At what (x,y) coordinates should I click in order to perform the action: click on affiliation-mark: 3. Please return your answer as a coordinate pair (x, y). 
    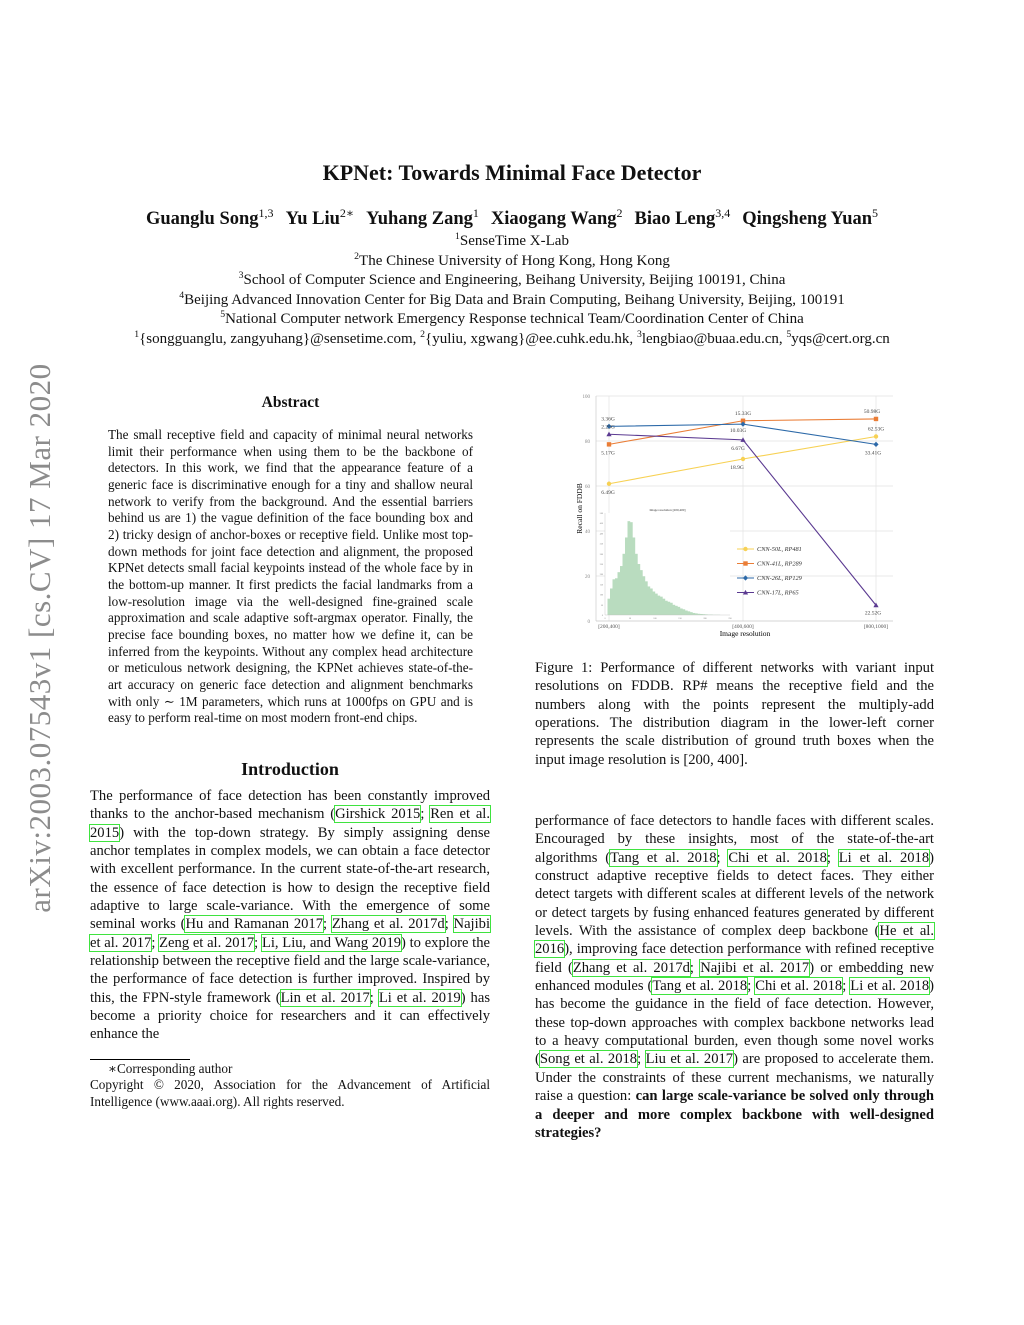
    Looking at the image, I should click on (241, 276).